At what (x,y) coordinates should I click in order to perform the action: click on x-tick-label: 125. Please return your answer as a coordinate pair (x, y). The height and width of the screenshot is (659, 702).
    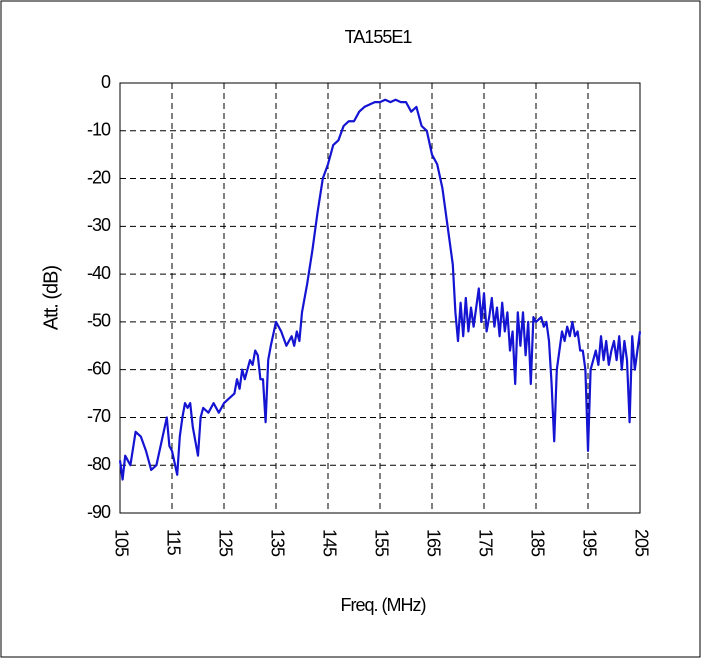
    Looking at the image, I should click on (225, 543).